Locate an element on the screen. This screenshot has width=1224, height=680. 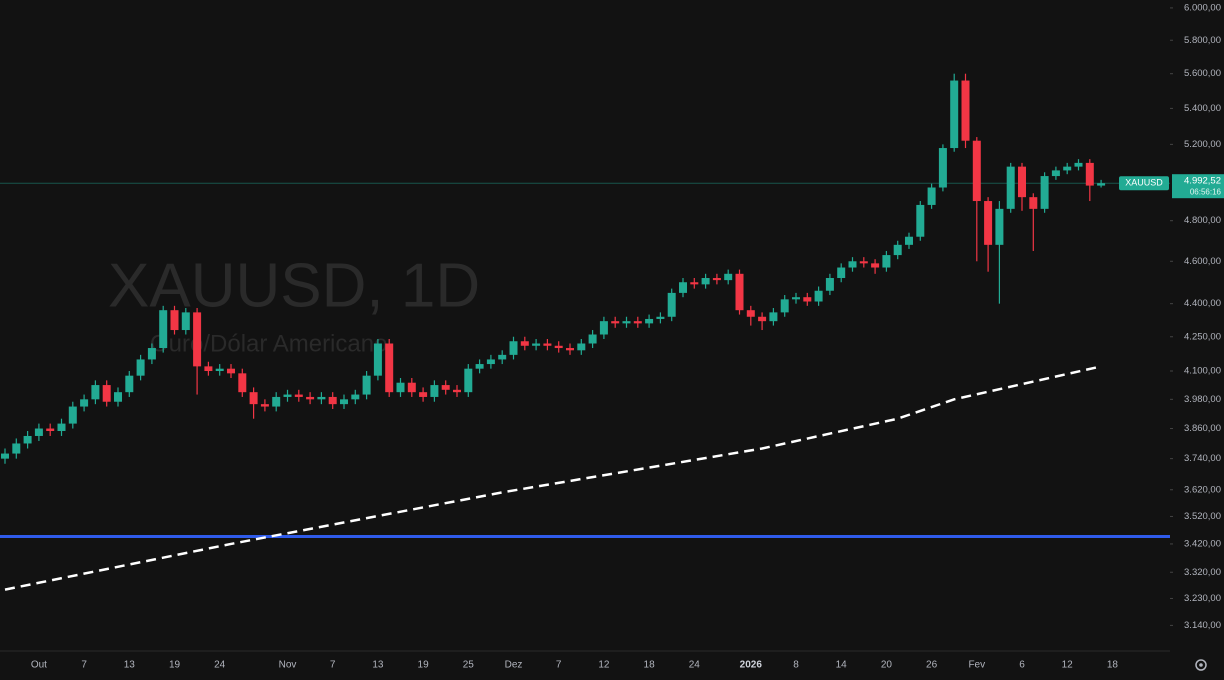
x-tick-label: Dez is located at coordinates (514, 665).